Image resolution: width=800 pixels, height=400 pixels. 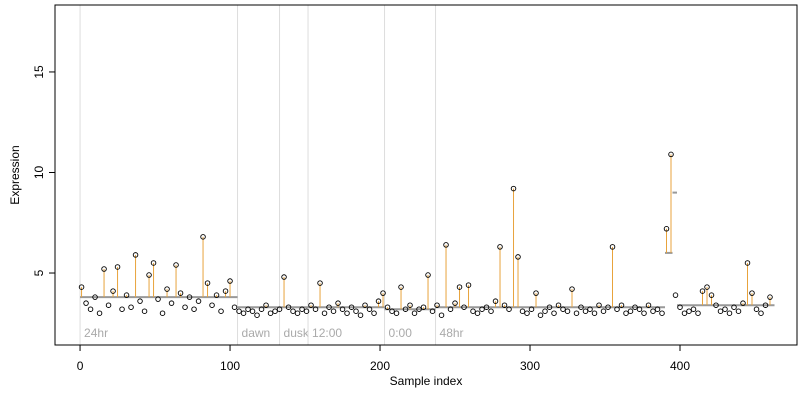 I want to click on y-tick-label: 5, so click(x=39, y=272).